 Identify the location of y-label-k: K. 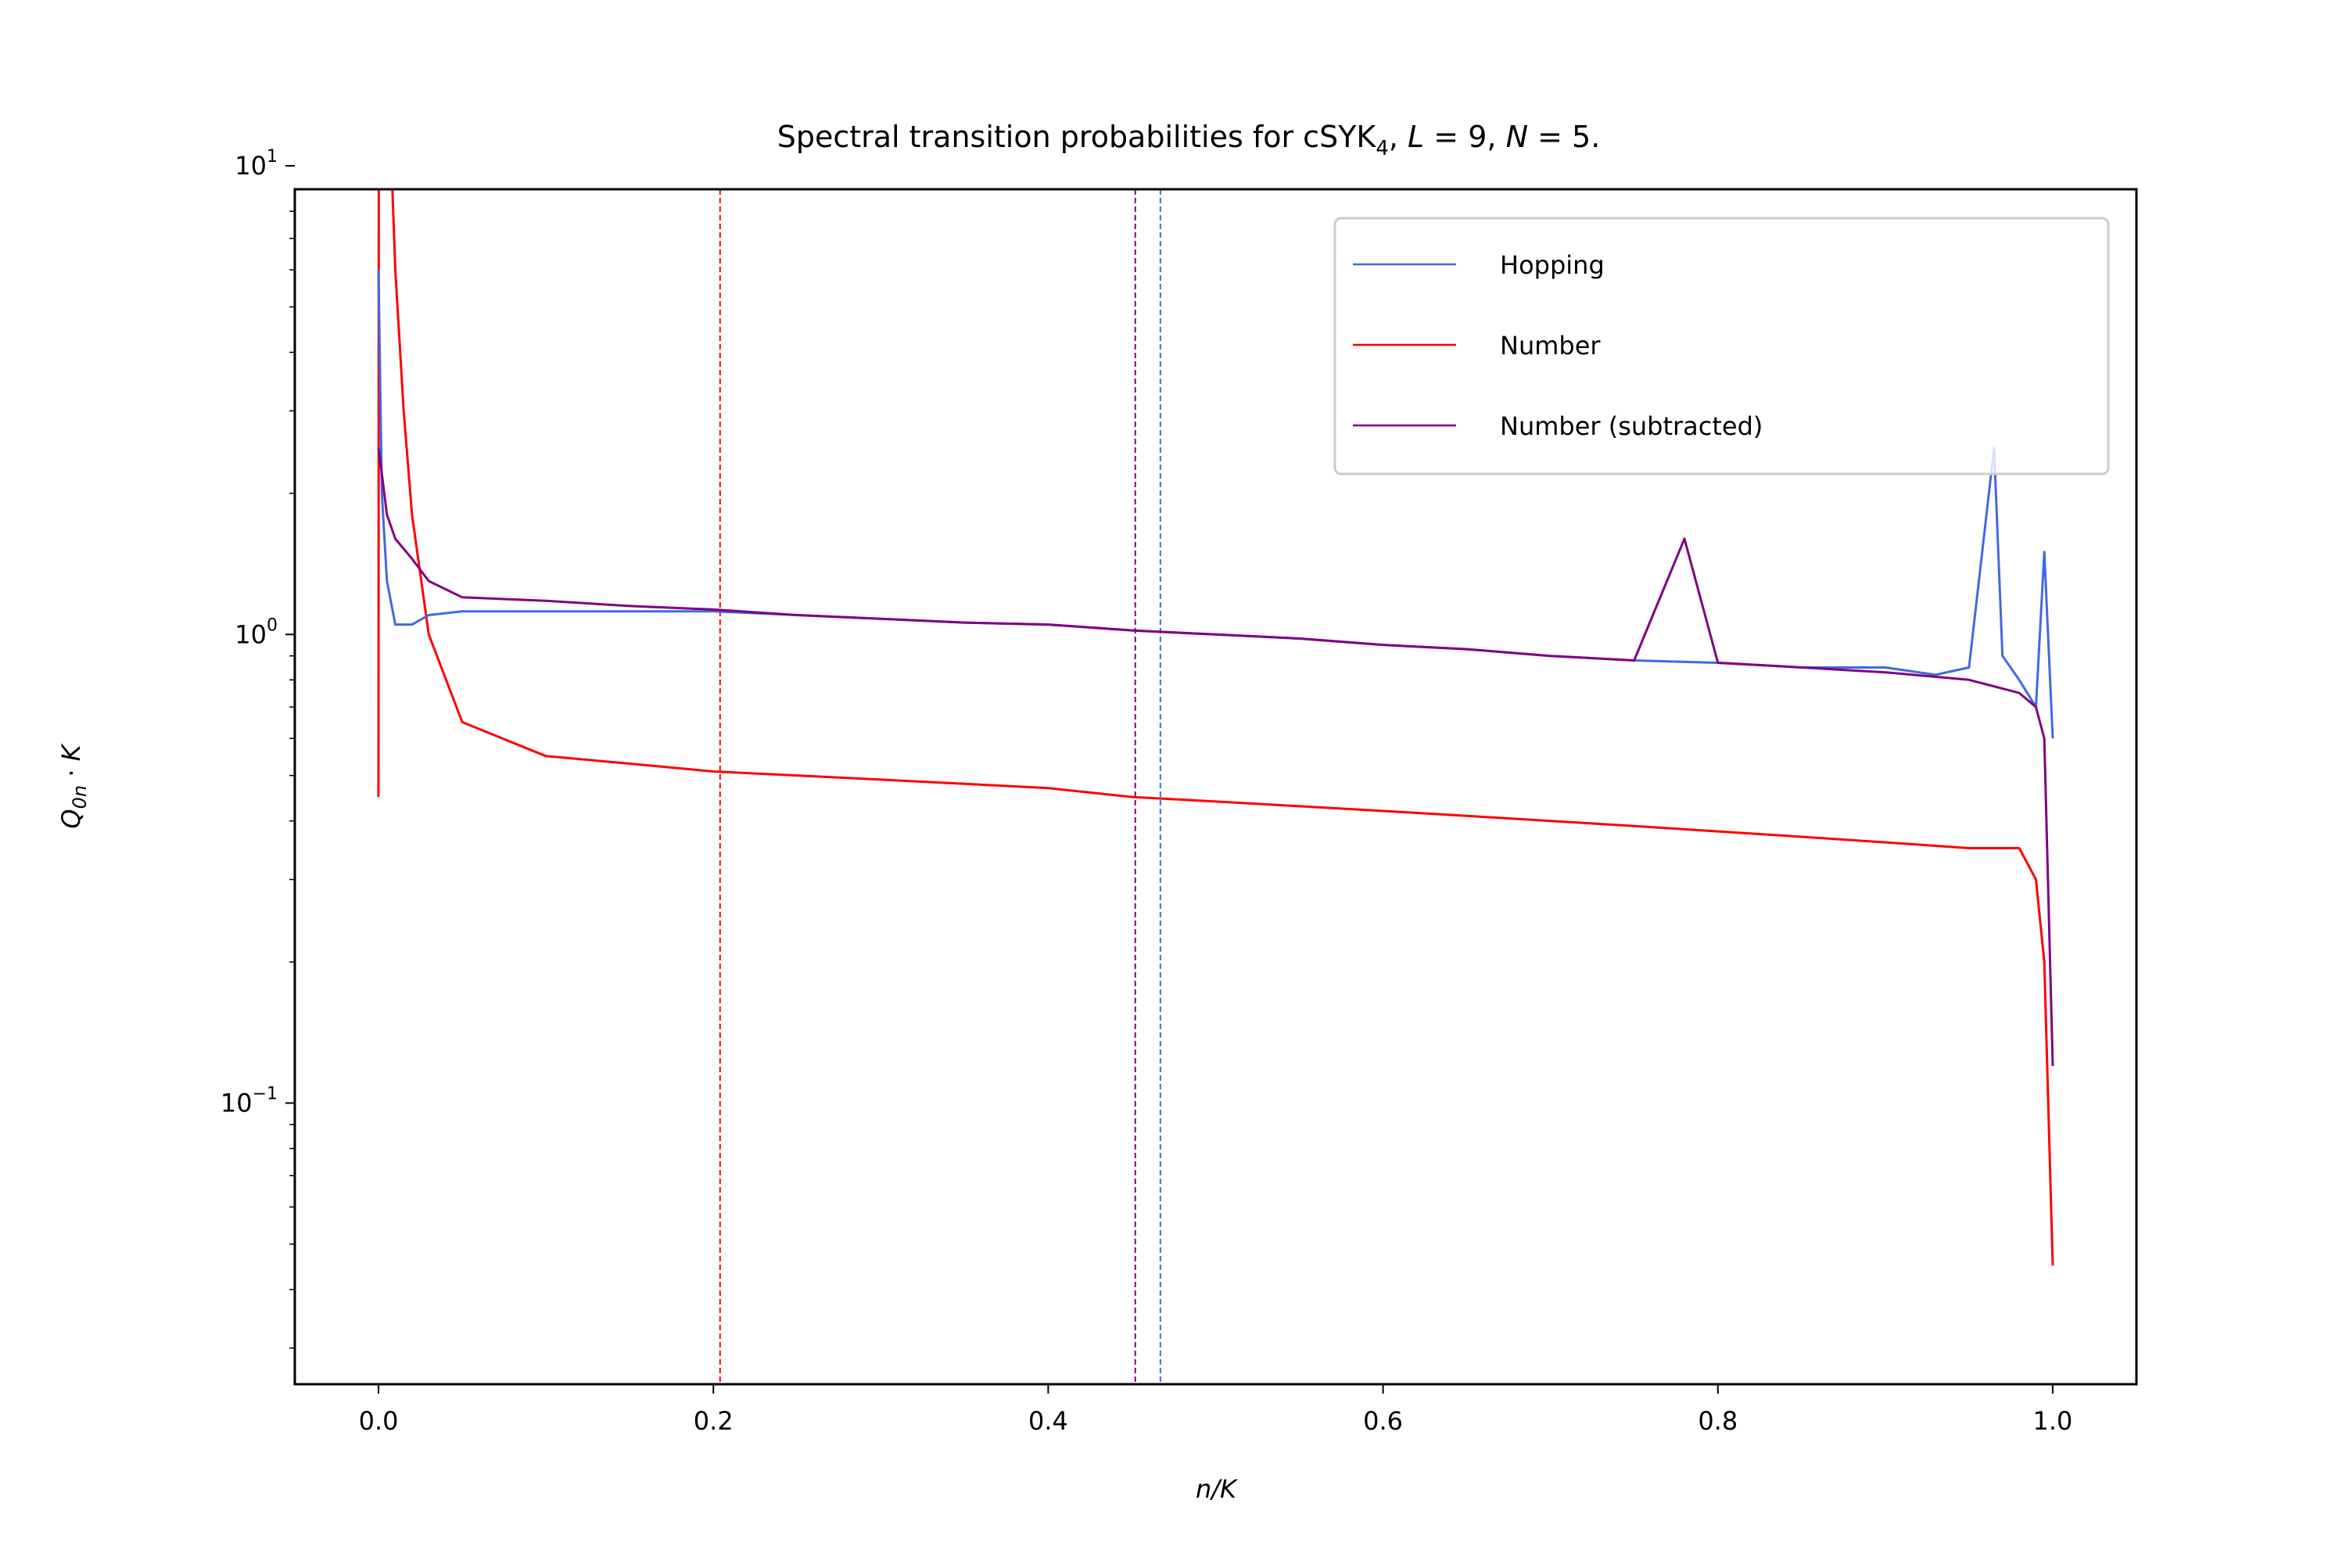
(71, 751).